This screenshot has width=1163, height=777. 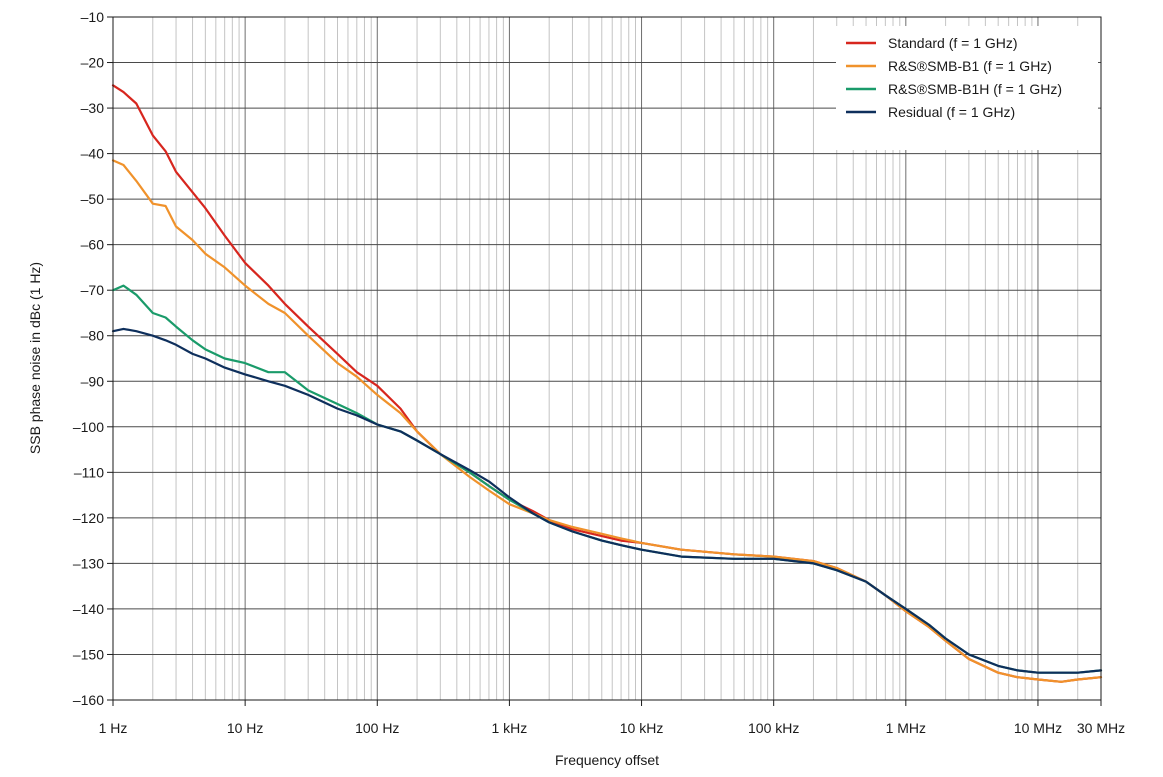 I want to click on y-tick-label: –140, so click(x=88, y=609).